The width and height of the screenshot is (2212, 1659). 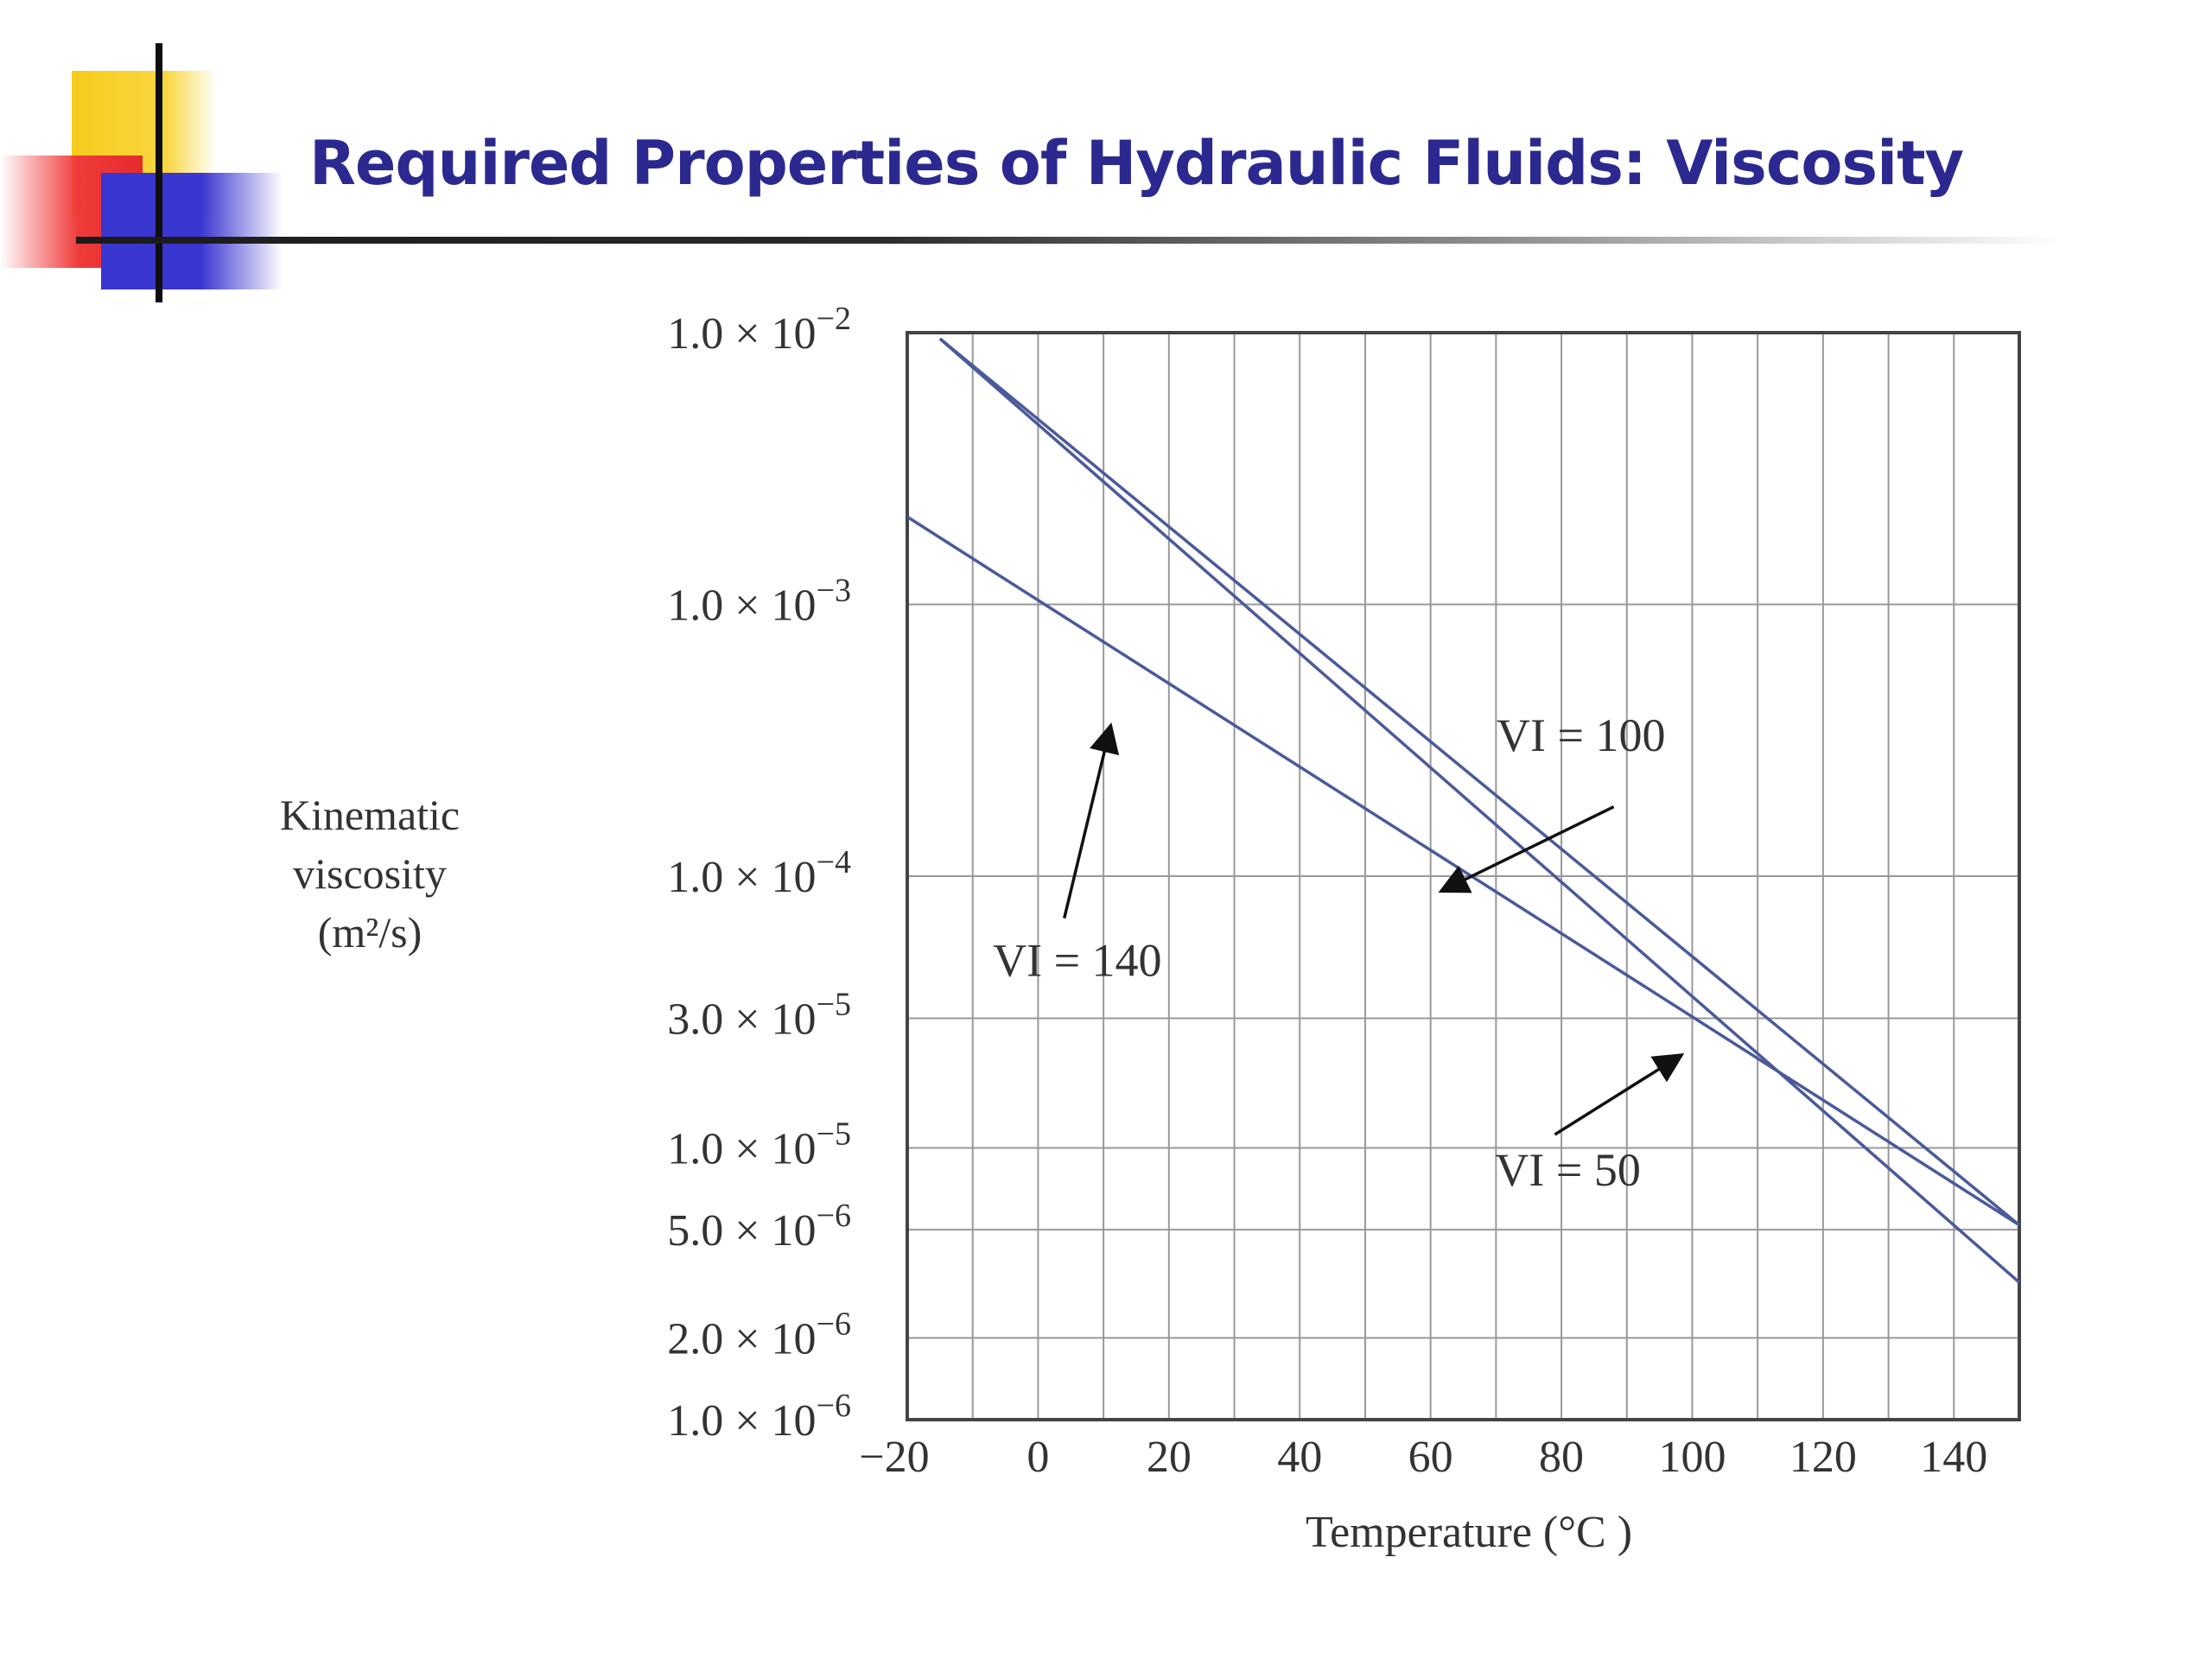 What do you see at coordinates (759, 1145) in the screenshot?
I see `y-tick-label: 1.0 × 10⁻⁵` at bounding box center [759, 1145].